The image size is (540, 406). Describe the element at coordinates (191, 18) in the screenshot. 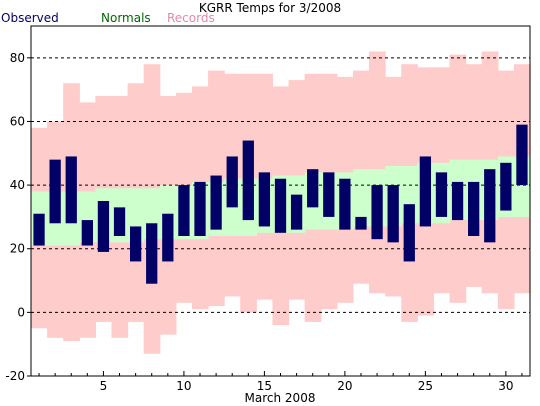

I see `legend-records: Records` at that location.